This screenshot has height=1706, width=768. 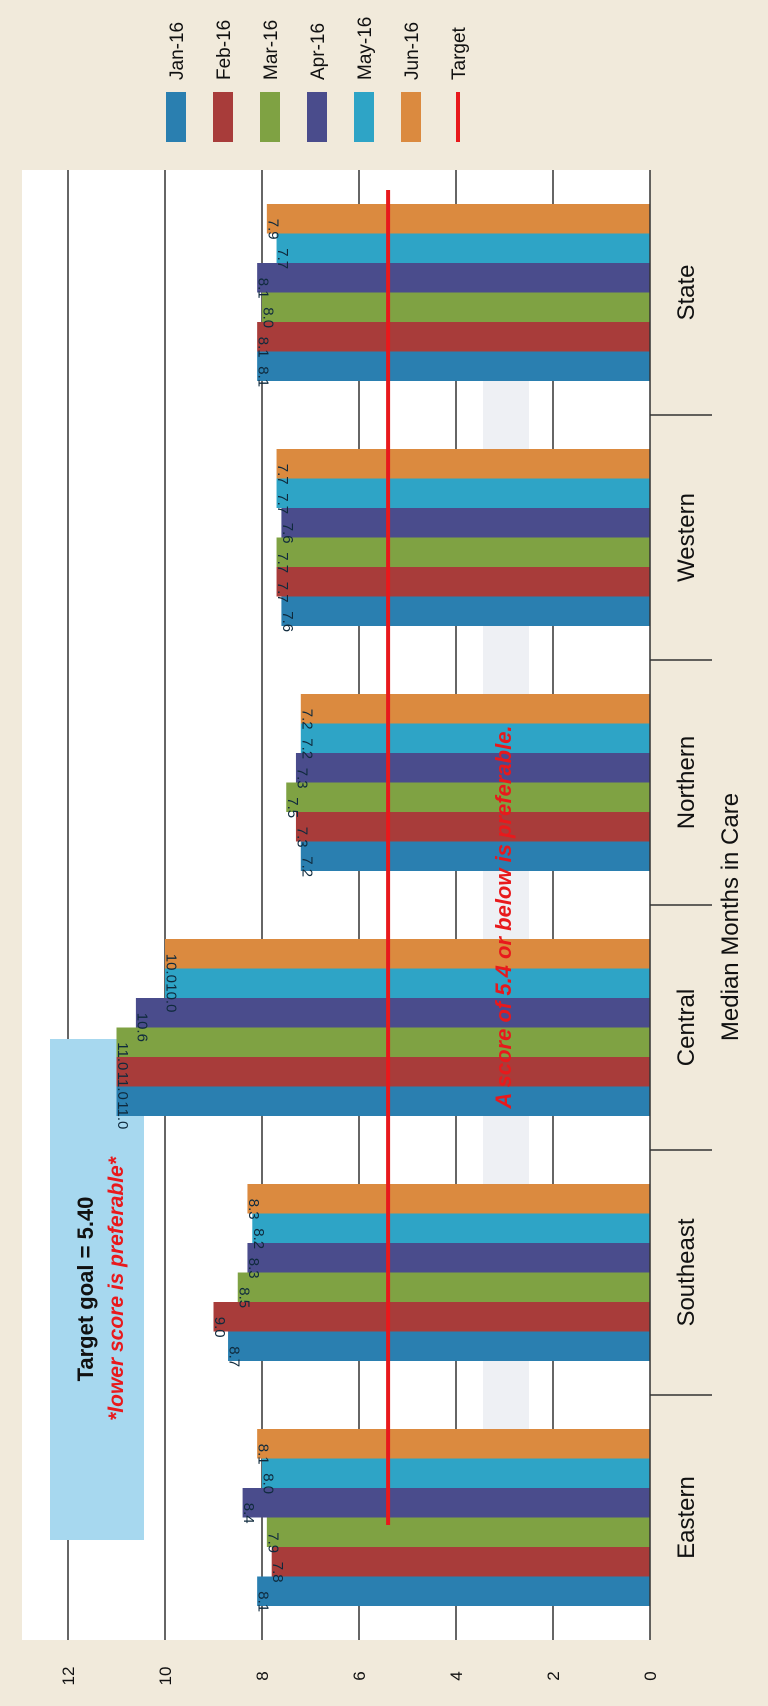 What do you see at coordinates (412, 51) in the screenshot?
I see `legend-label: Jun-16` at bounding box center [412, 51].